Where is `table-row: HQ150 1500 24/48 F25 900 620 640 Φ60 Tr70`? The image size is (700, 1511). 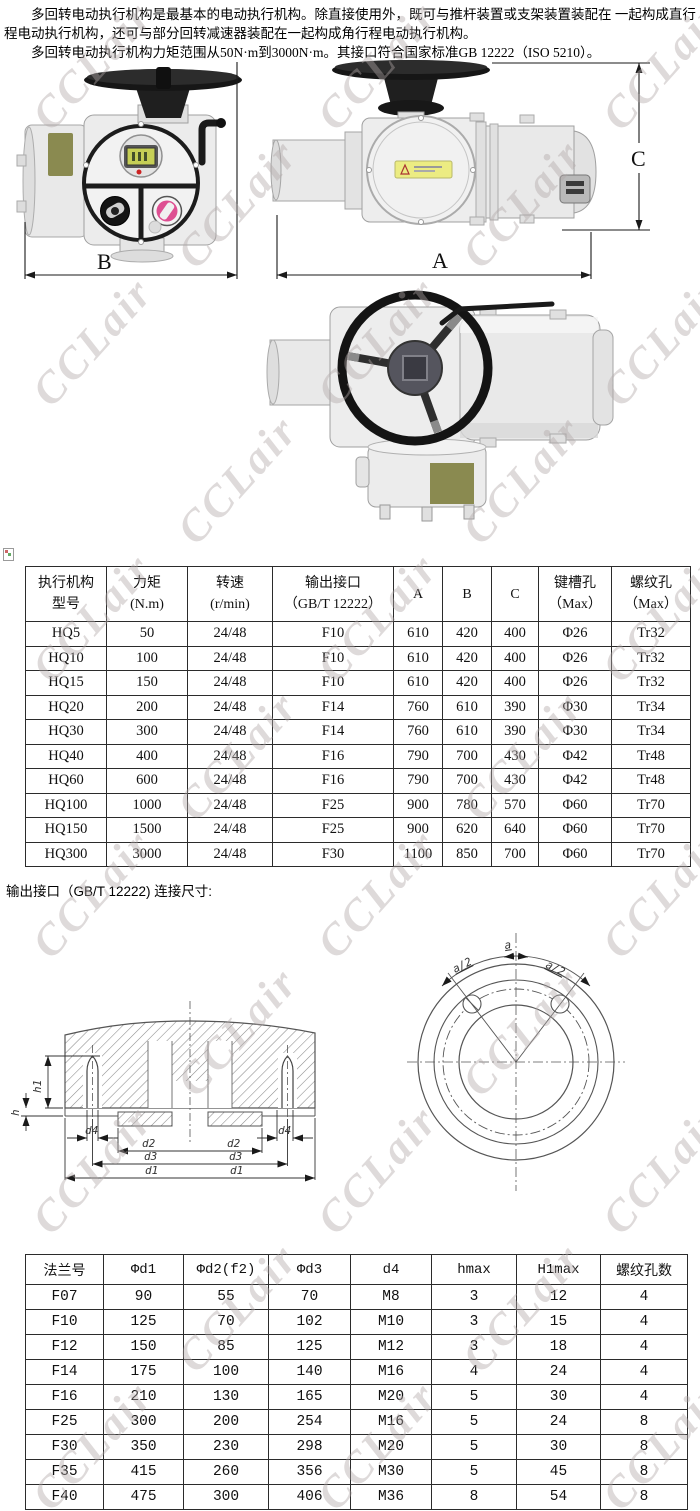 table-row: HQ150 1500 24/48 F25 900 620 640 Φ60 Tr70 is located at coordinates (358, 830).